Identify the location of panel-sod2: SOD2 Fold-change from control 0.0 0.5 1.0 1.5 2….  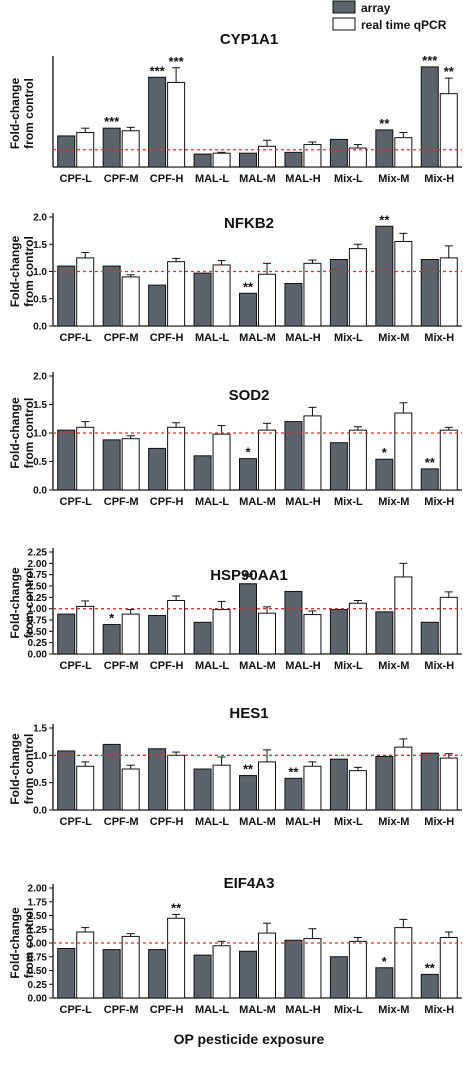
(235, 440).